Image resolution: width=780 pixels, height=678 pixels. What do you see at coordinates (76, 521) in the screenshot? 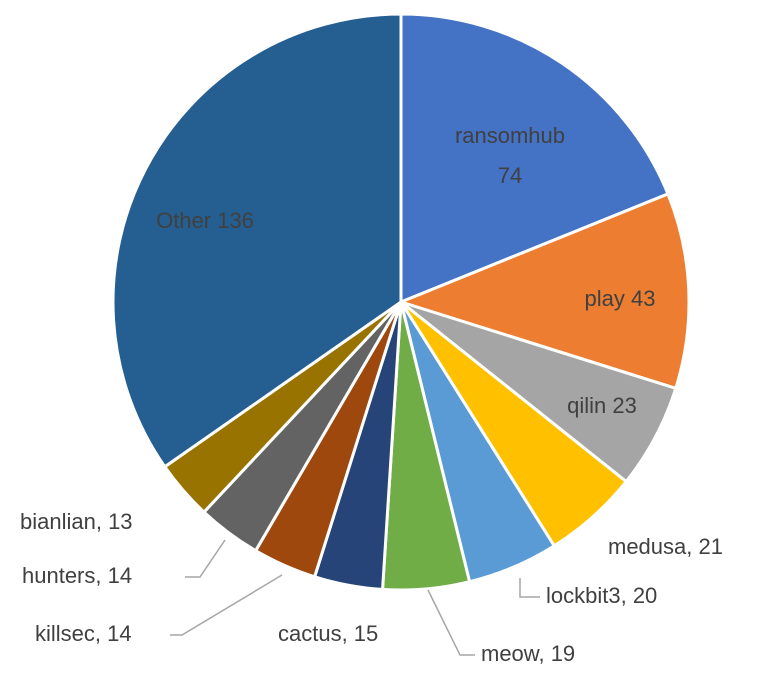
I see `data-label: bianlian, 13` at bounding box center [76, 521].